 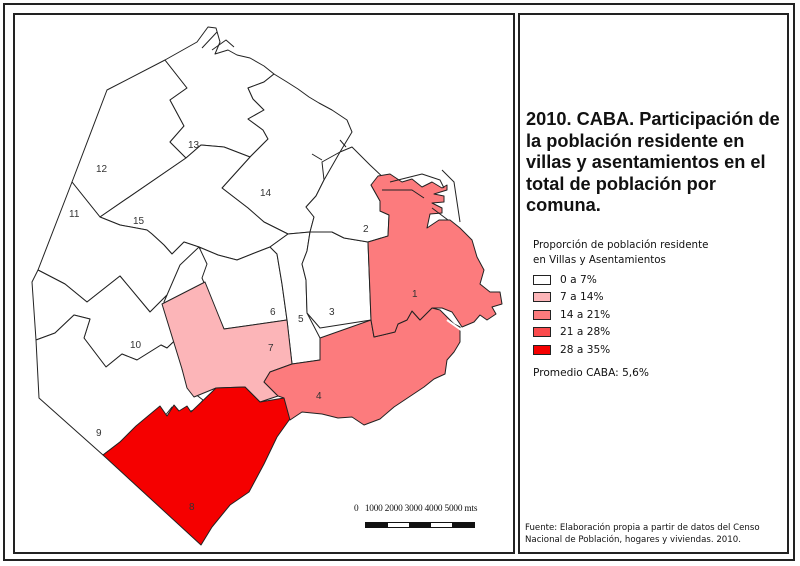 I want to click on svg-text: 2, so click(x=366, y=229).